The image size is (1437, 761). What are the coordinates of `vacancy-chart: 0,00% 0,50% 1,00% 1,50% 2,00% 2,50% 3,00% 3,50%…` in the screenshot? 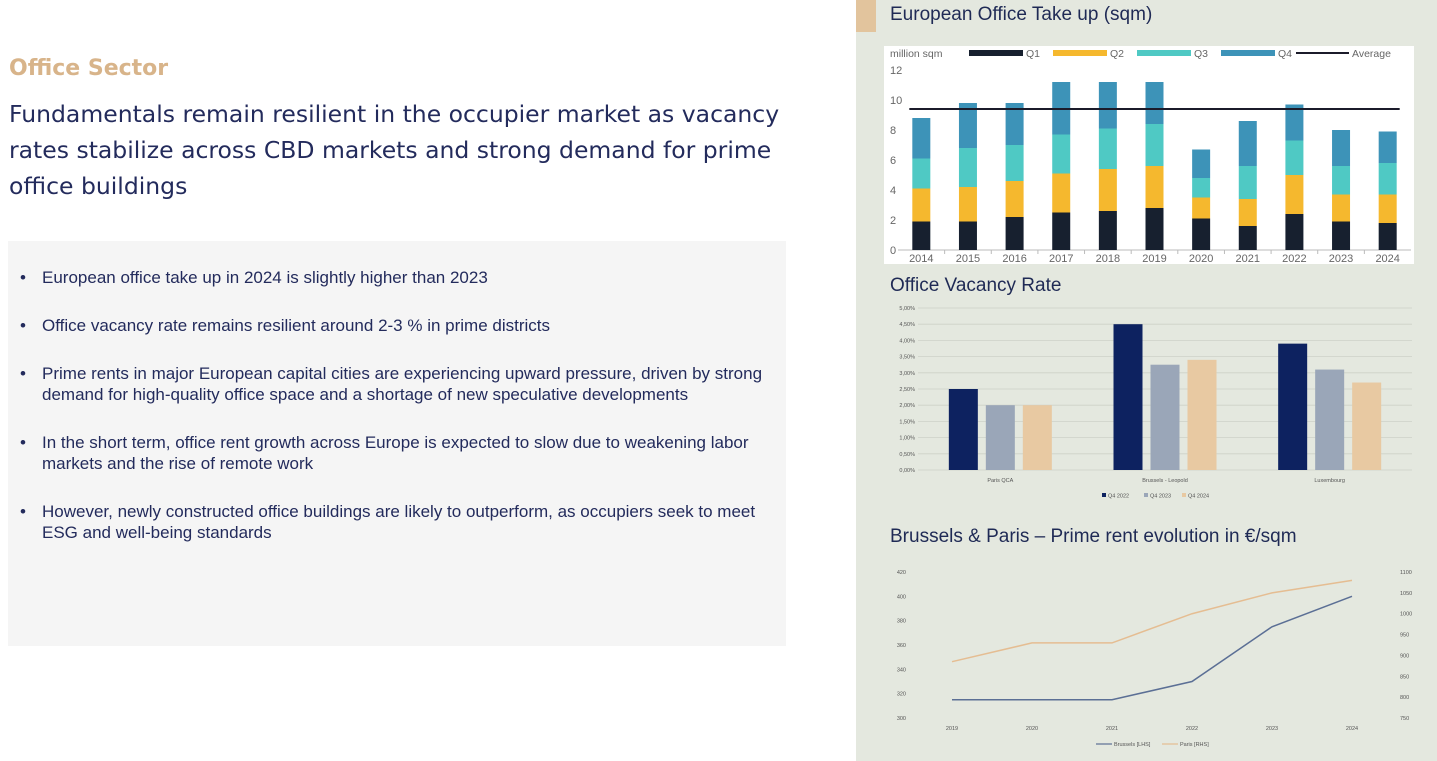 It's located at (1155, 403).